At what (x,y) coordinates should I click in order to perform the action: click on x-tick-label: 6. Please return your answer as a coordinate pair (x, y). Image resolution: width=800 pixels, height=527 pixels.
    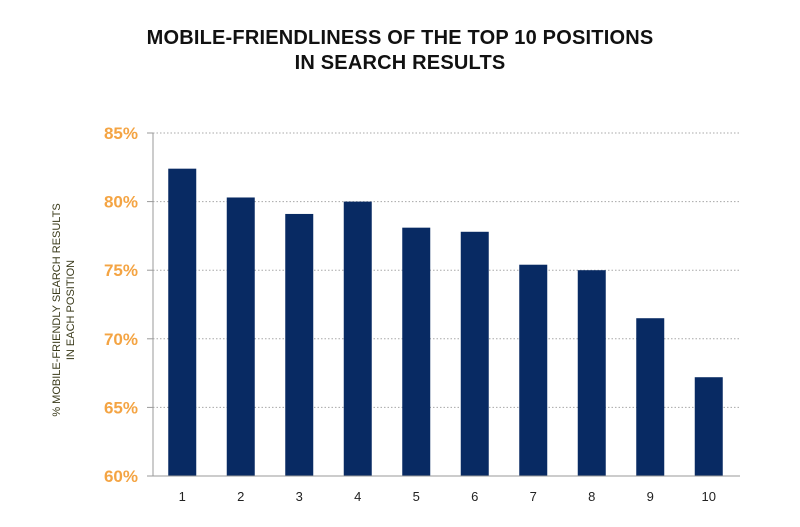
    Looking at the image, I should click on (474, 496).